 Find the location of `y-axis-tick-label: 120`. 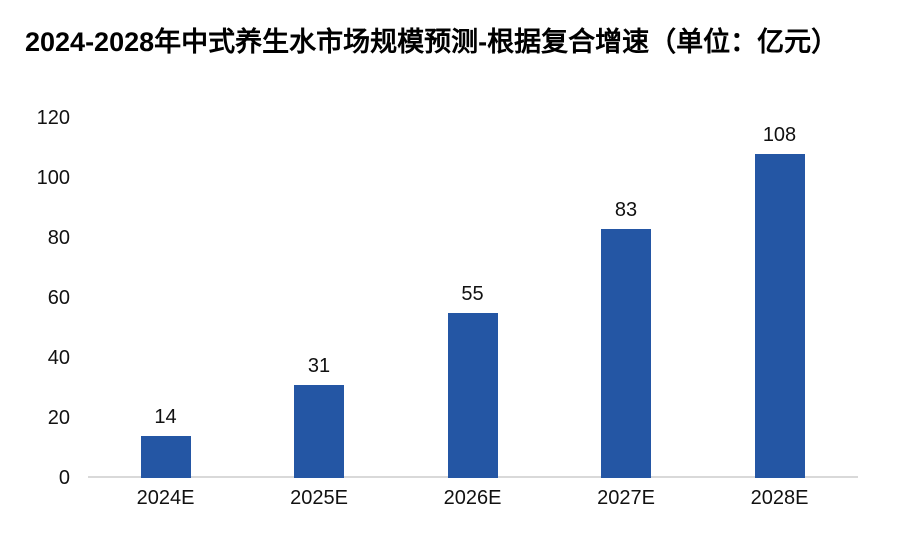

y-axis-tick-label: 120 is located at coordinates (53, 118).